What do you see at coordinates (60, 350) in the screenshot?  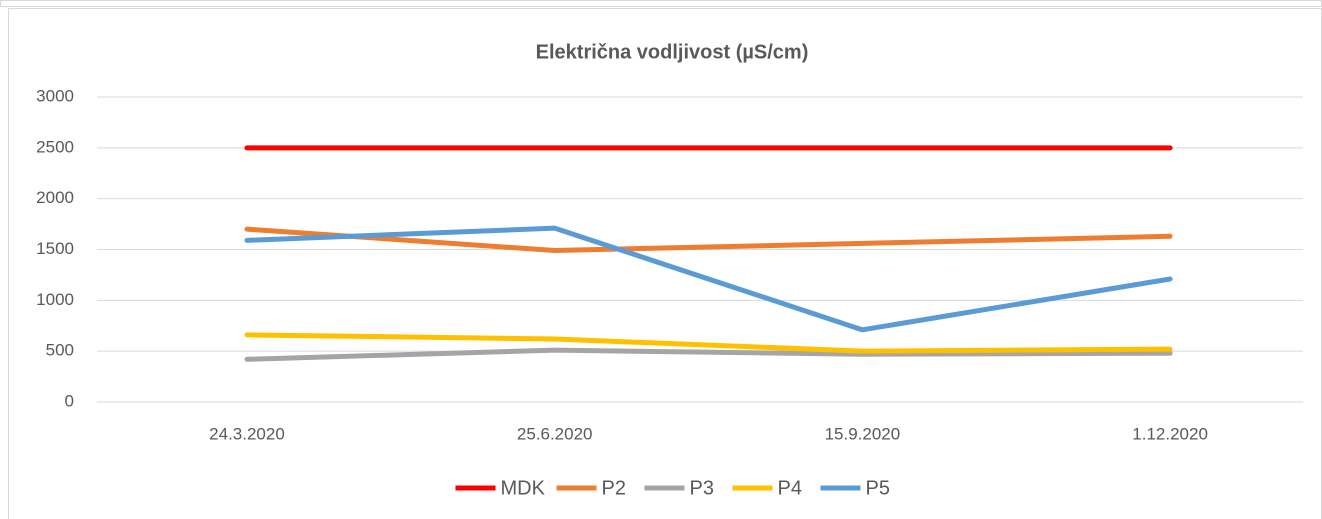 I see `y-tick-label: 500` at bounding box center [60, 350].